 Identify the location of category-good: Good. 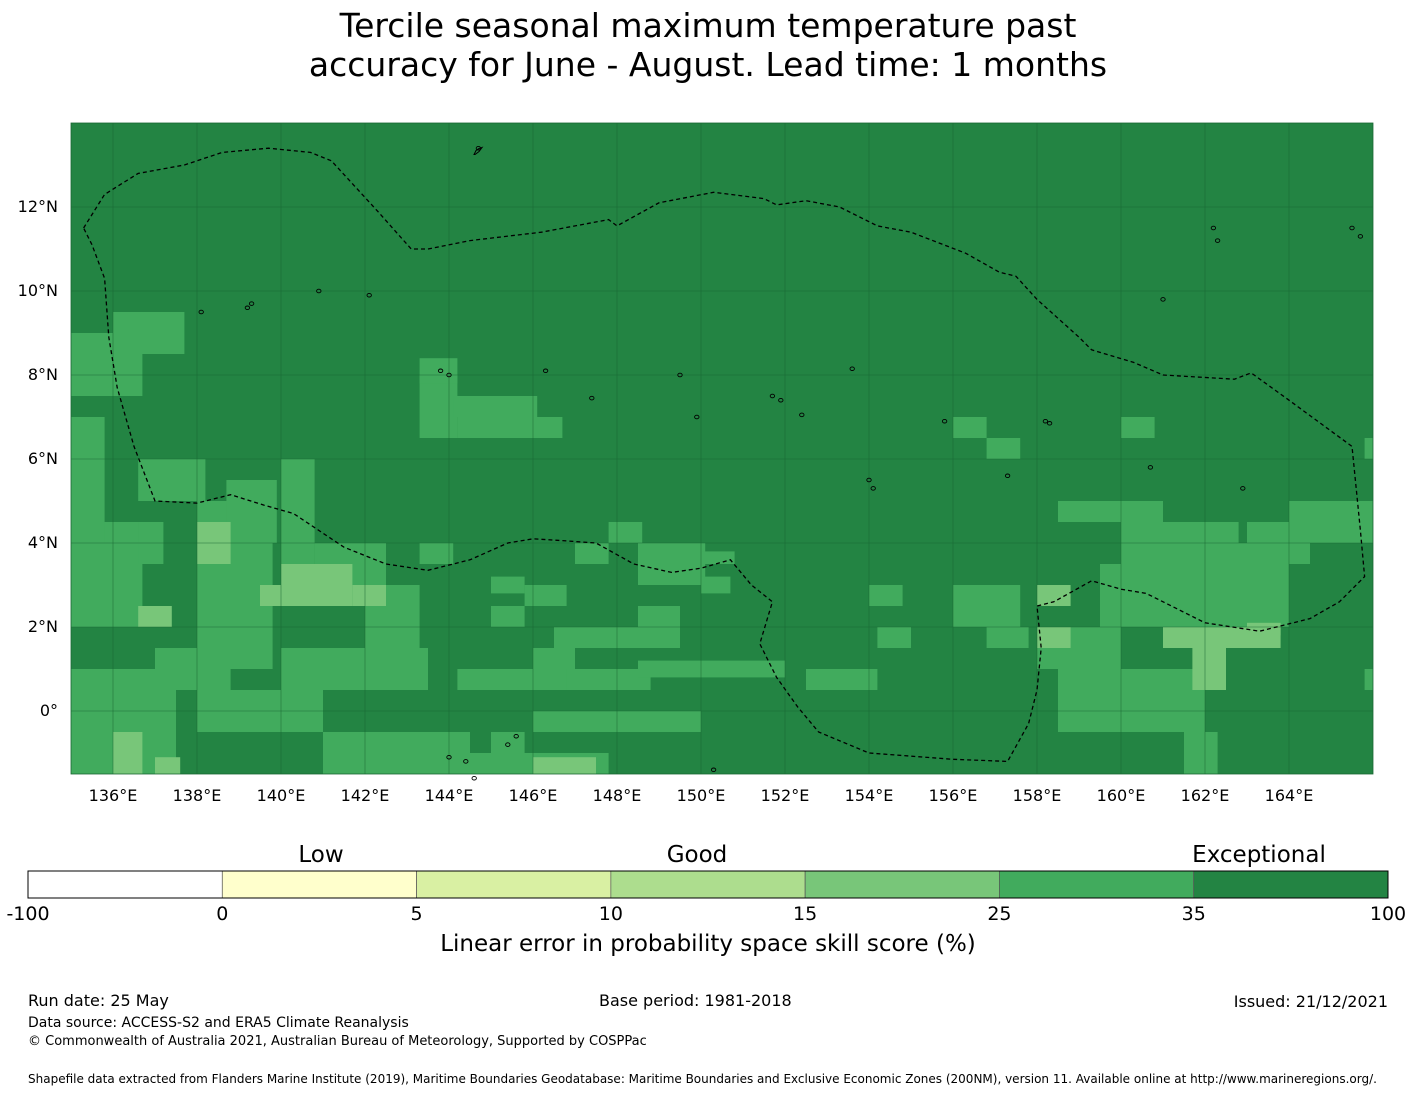
(697, 855).